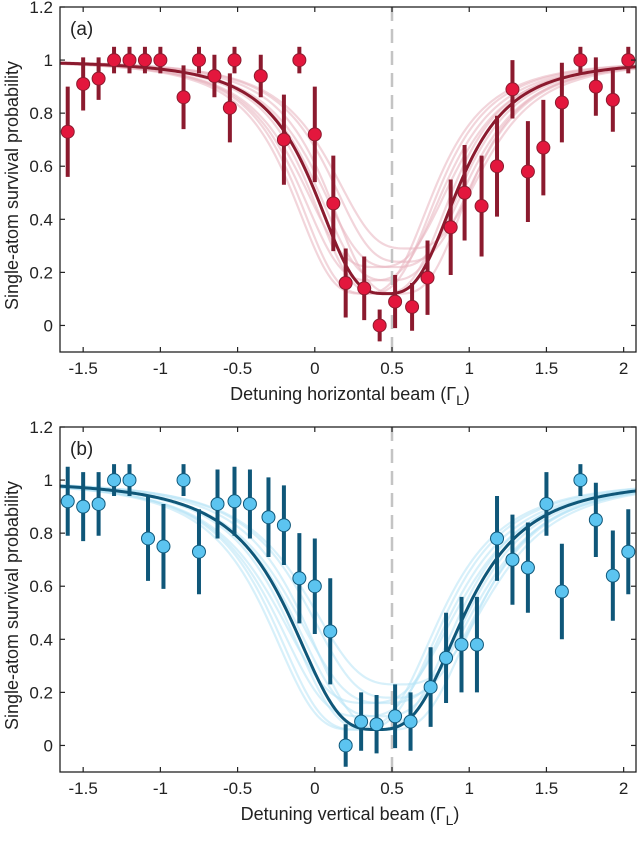  I want to click on y-tick-label: 1.2, so click(41, 427).